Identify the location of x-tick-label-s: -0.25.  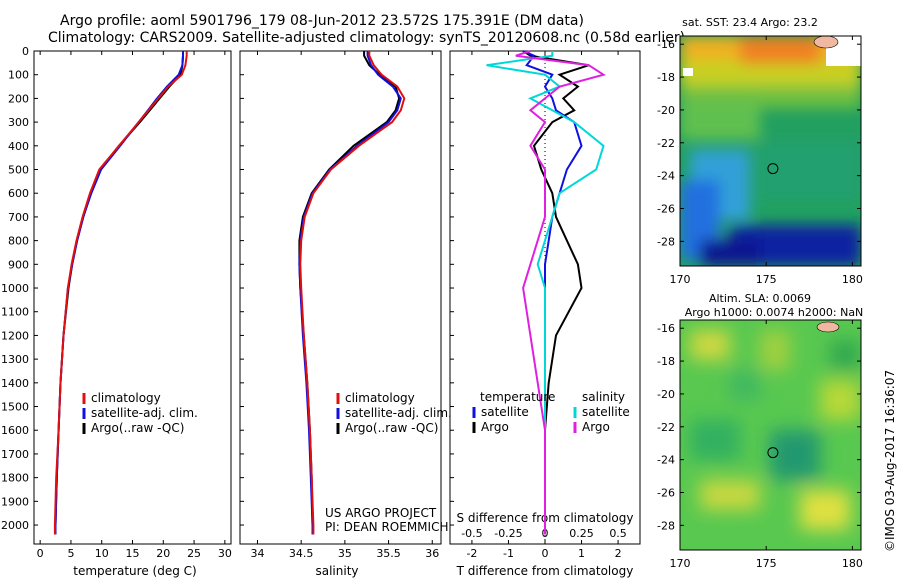
(508, 533).